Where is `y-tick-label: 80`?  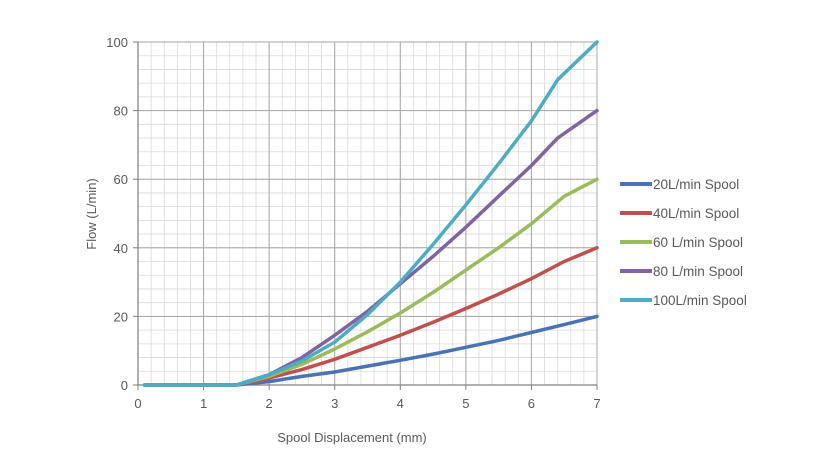
y-tick-label: 80 is located at coordinates (121, 111).